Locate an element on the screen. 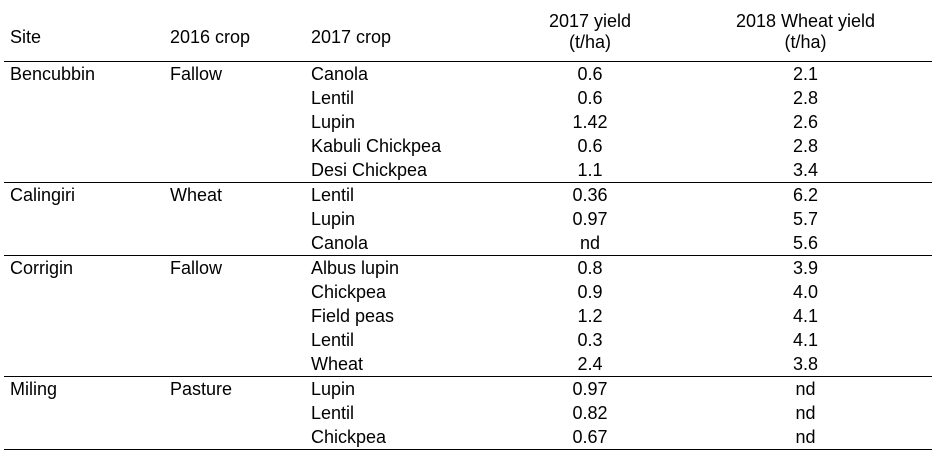 Image resolution: width=936 pixels, height=475 pixels. site-cell: Calingiri is located at coordinates (43, 195).